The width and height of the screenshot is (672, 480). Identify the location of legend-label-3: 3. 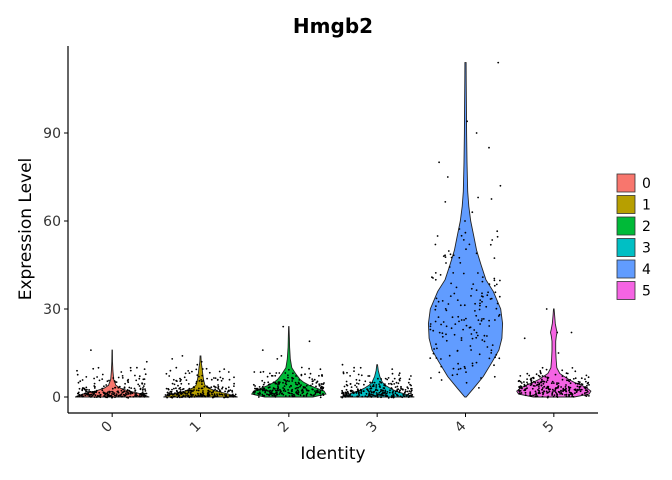
(646, 249).